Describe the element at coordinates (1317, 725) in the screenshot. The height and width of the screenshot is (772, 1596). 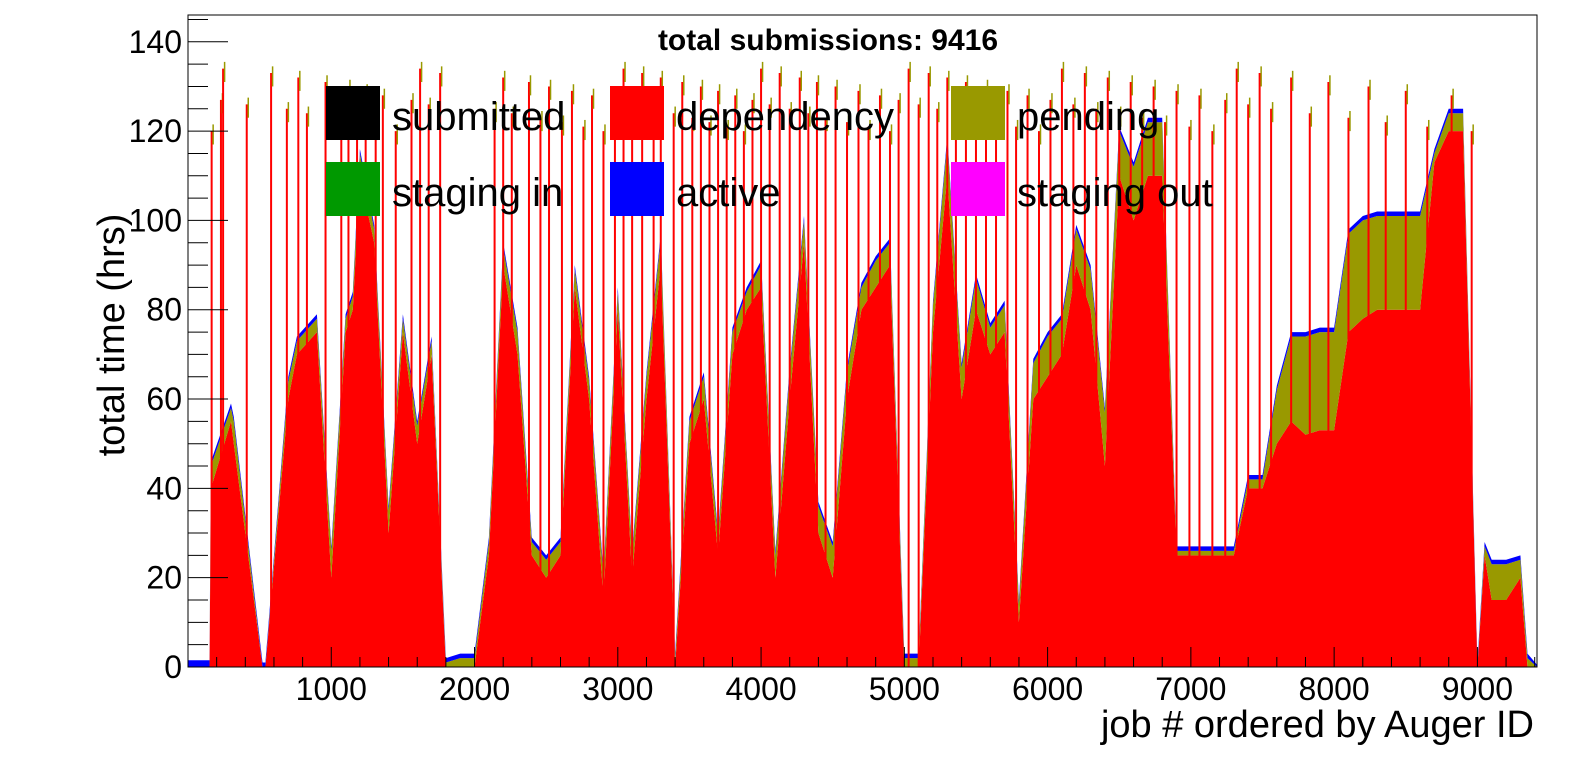
I see `x-axis-label: job # ordered by Auger ID` at that location.